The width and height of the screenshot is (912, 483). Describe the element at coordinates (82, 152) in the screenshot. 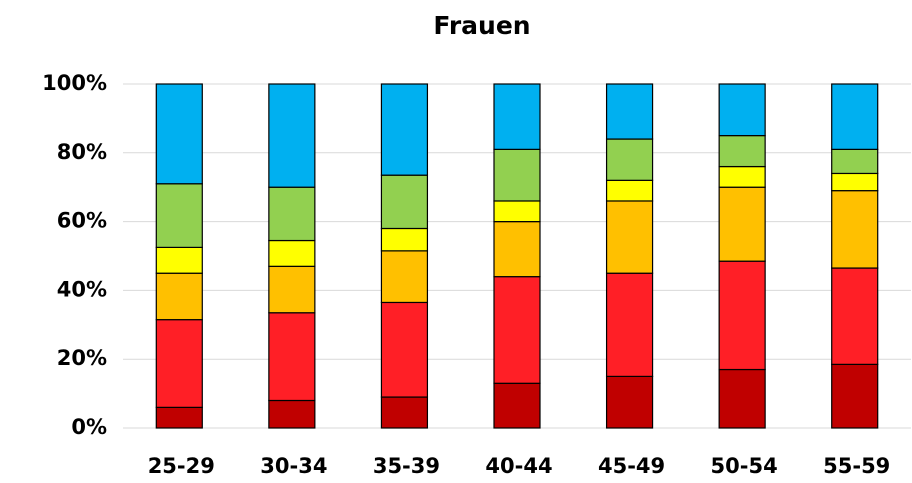

I see `y-tick-label: 80%` at that location.